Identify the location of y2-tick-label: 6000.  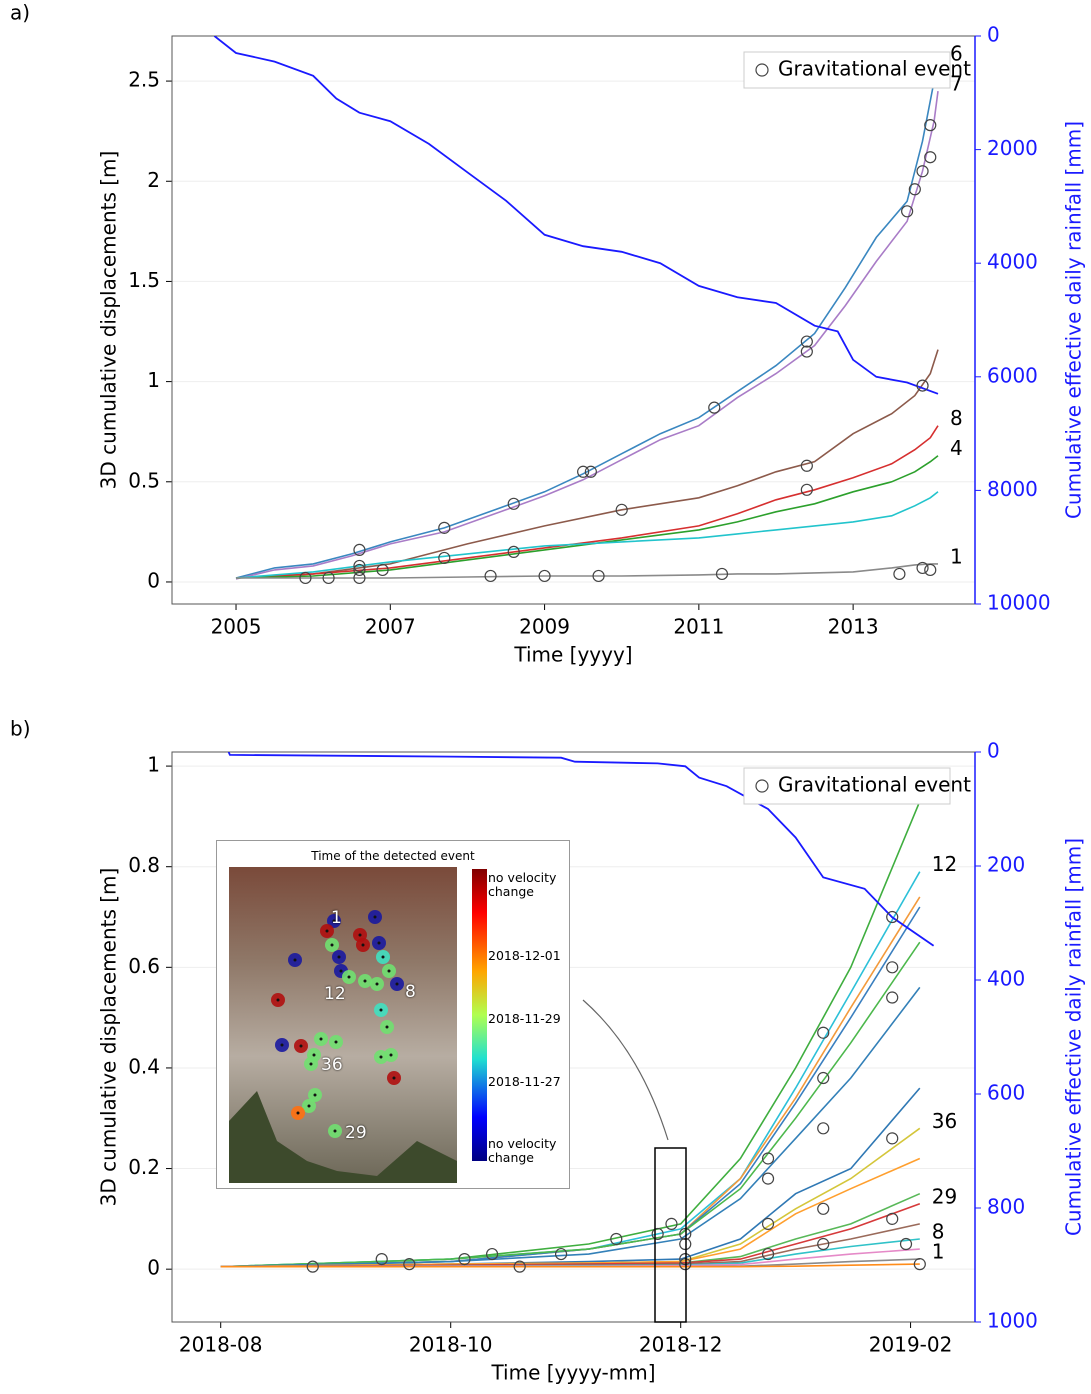
(1012, 375).